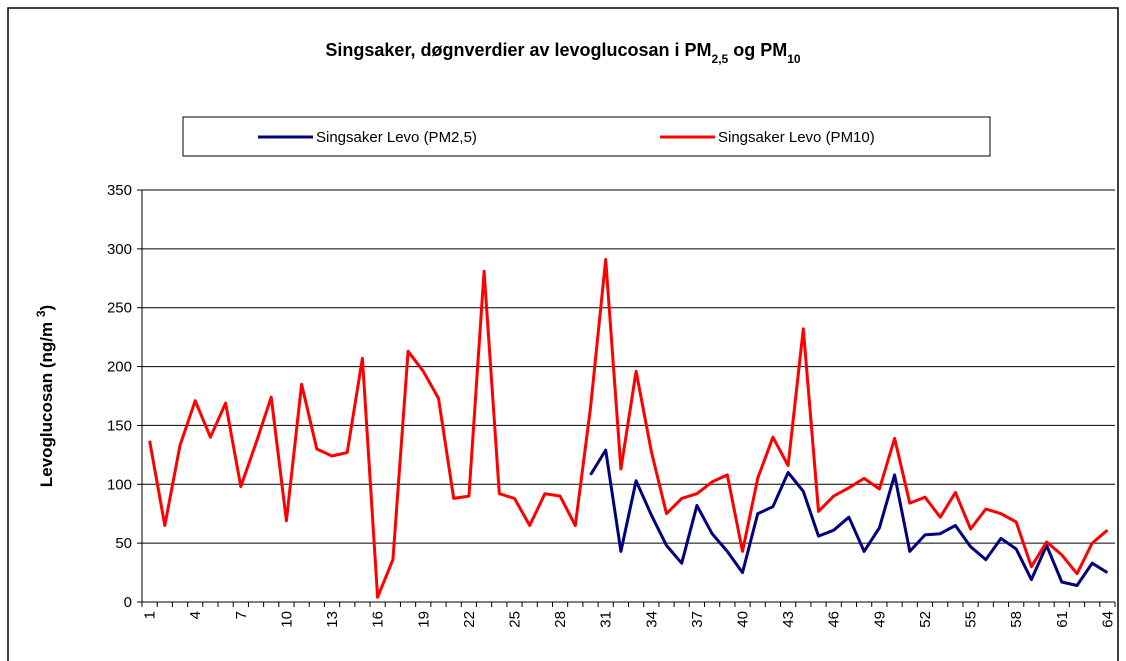  Describe the element at coordinates (423, 619) in the screenshot. I see `x-tick-label: 19` at that location.